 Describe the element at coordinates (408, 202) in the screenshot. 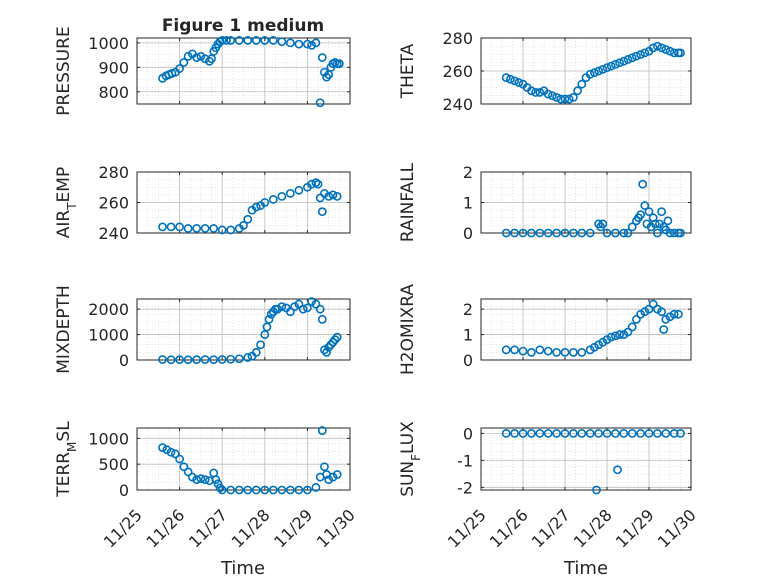

I see `y-axis-label: RAINFALL` at that location.